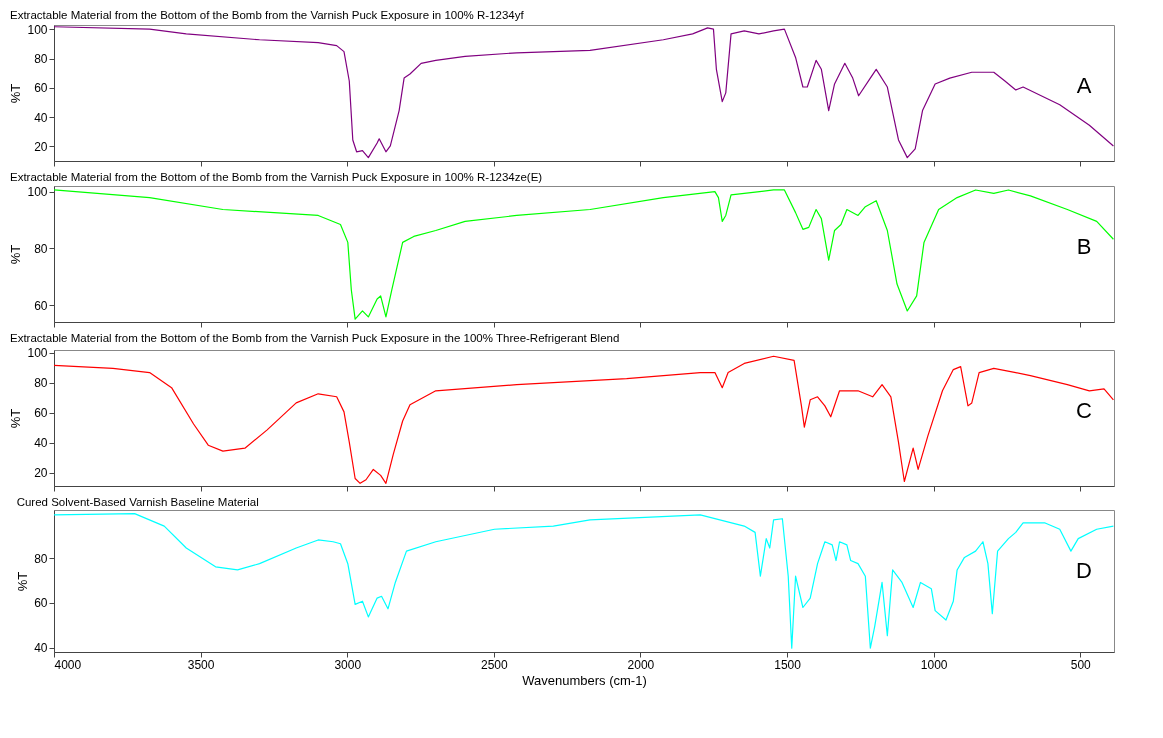 This screenshot has height=738, width=1163. I want to click on x-tick-label: 2500, so click(494, 664).